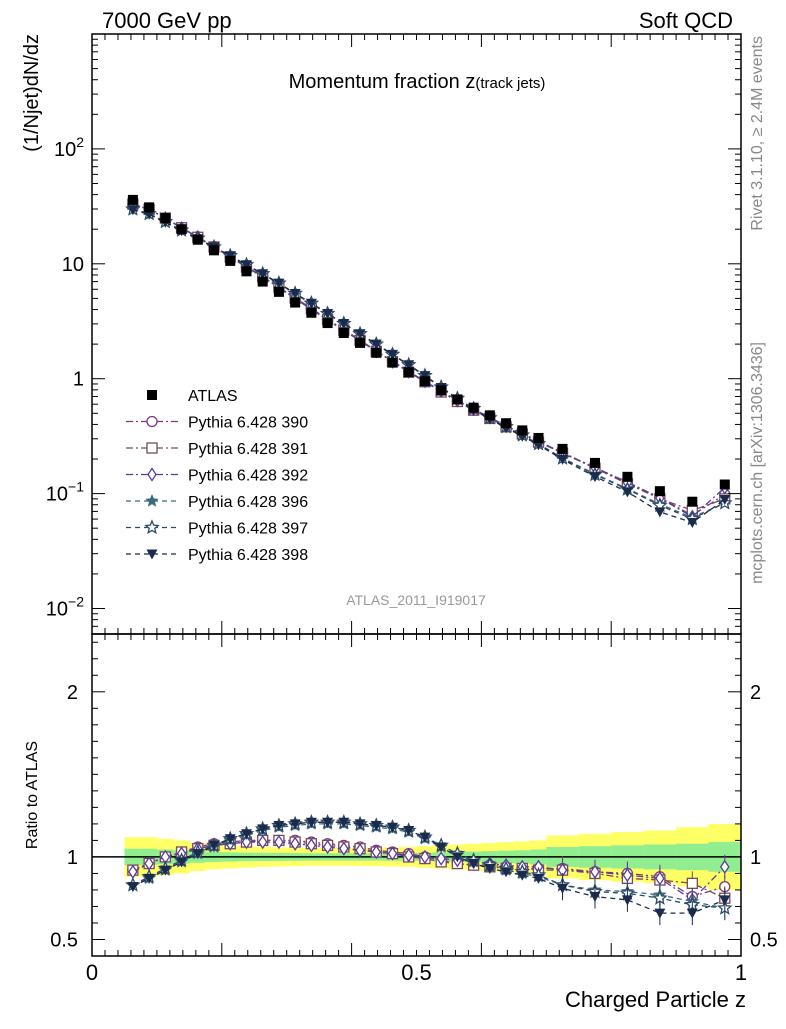  Describe the element at coordinates (152, 395) in the screenshot. I see `legend-atlas-marker` at that location.